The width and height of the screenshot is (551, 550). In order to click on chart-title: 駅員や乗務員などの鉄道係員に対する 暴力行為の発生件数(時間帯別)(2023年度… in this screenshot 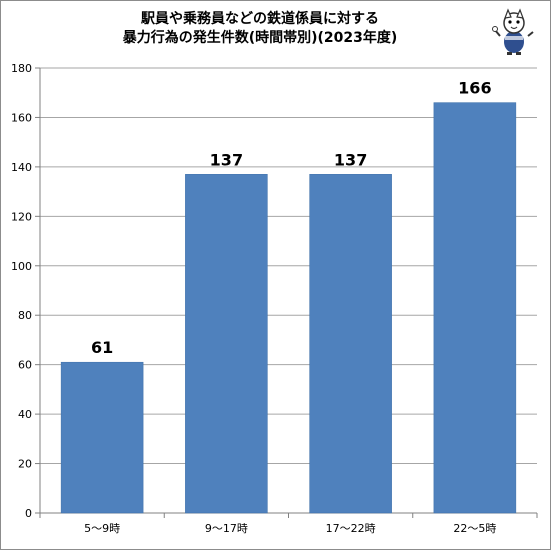, I will do `click(260, 29)`.